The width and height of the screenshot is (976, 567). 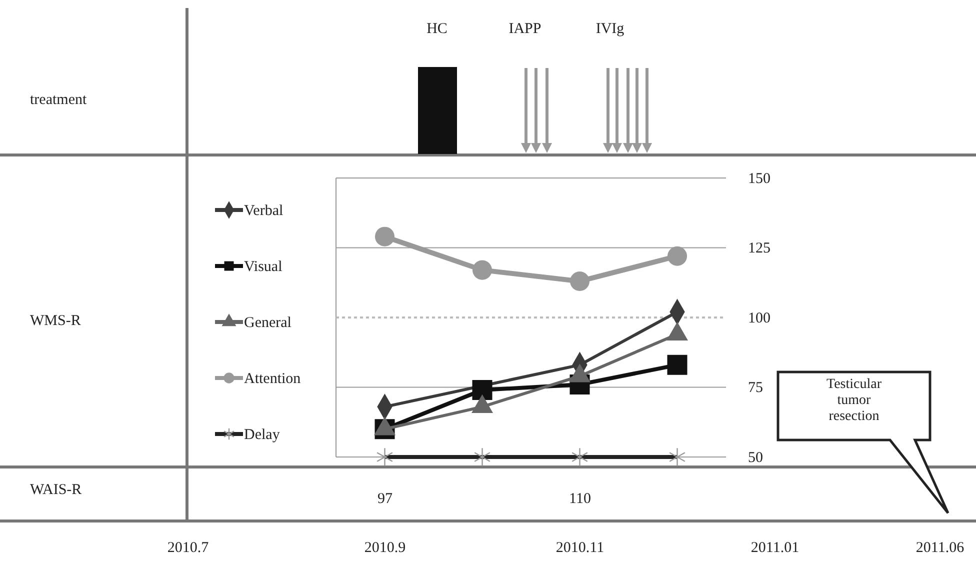 I want to click on legend-label: Attention, so click(x=273, y=379).